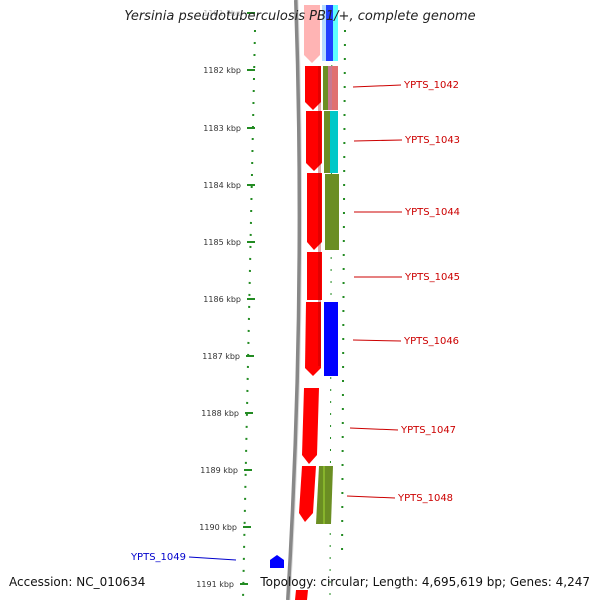 The height and width of the screenshot is (604, 600). Describe the element at coordinates (222, 185) in the screenshot. I see `kbp-tick-label: 1184 kbp` at that location.